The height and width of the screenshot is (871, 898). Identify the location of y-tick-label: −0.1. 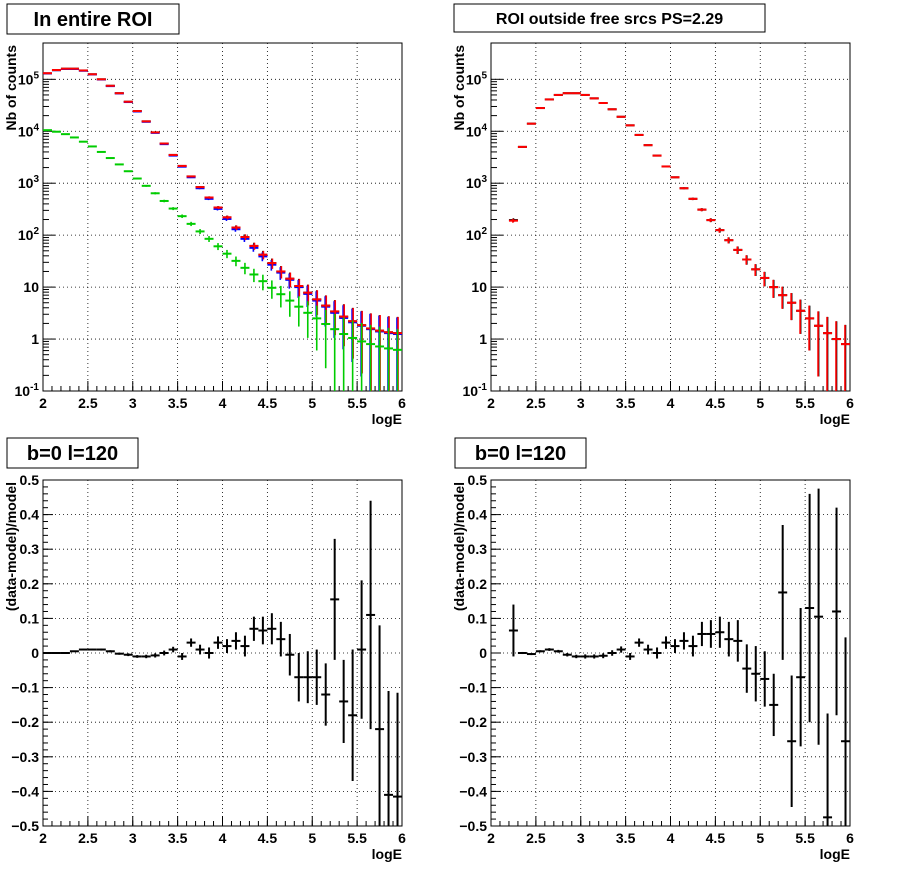
(25, 688).